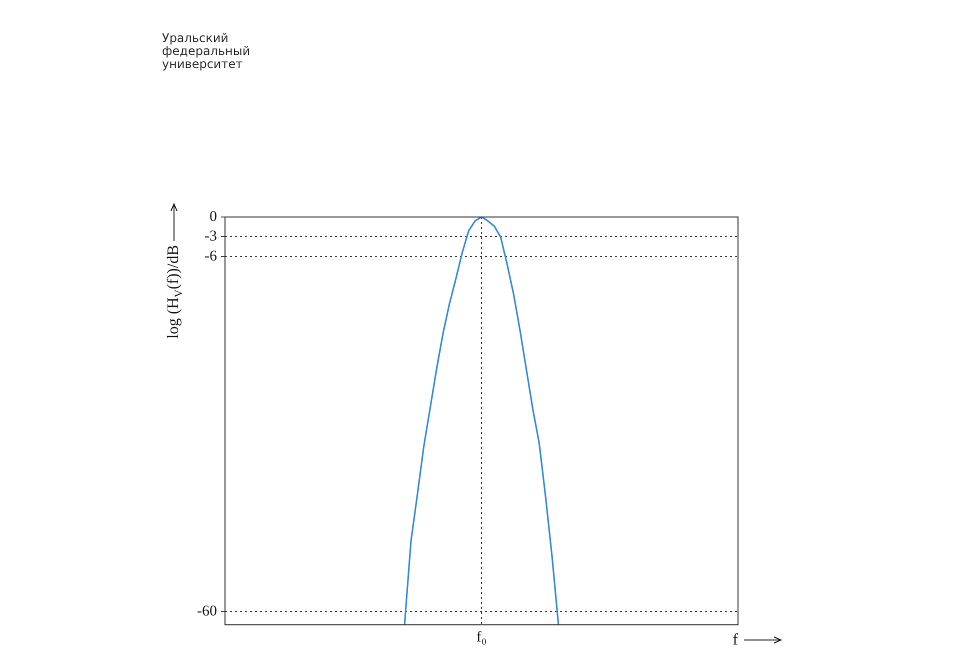  I want to click on y-axis-title: log (HV(f))/dB, so click(174, 291).